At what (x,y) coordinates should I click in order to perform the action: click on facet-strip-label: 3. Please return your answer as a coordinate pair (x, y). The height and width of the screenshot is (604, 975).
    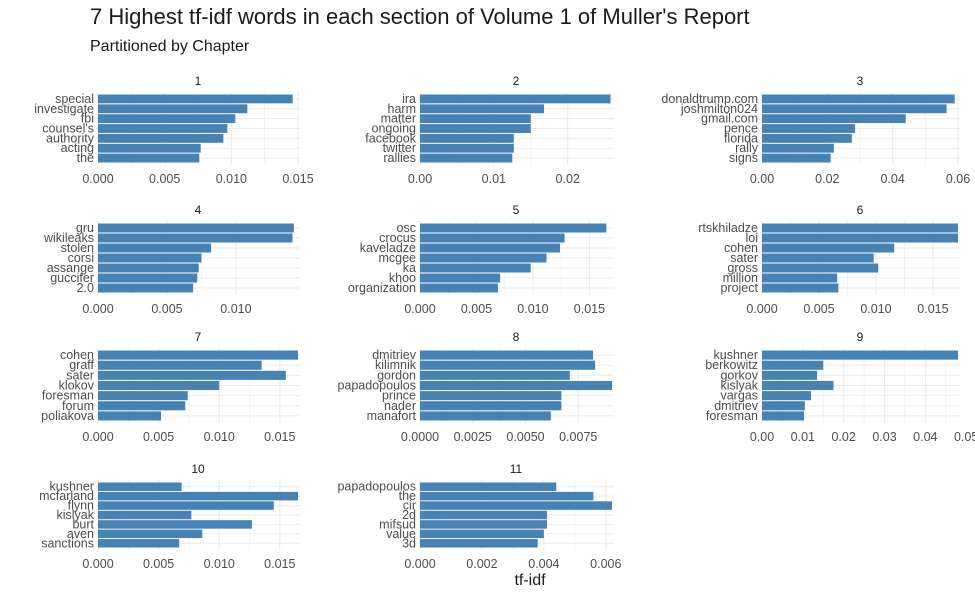
    Looking at the image, I should click on (860, 81).